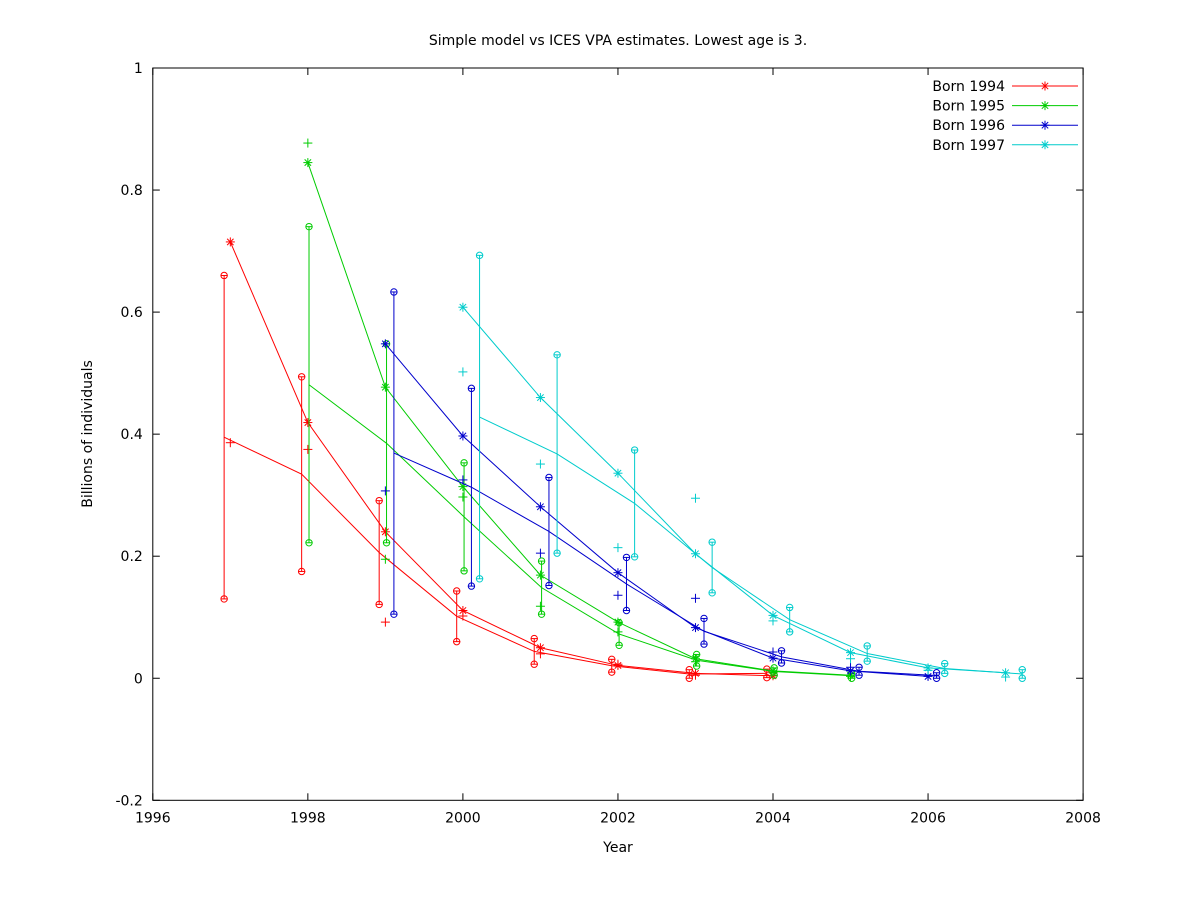 The width and height of the screenshot is (1200, 900). What do you see at coordinates (308, 818) in the screenshot?
I see `x-tick-label: 1998` at bounding box center [308, 818].